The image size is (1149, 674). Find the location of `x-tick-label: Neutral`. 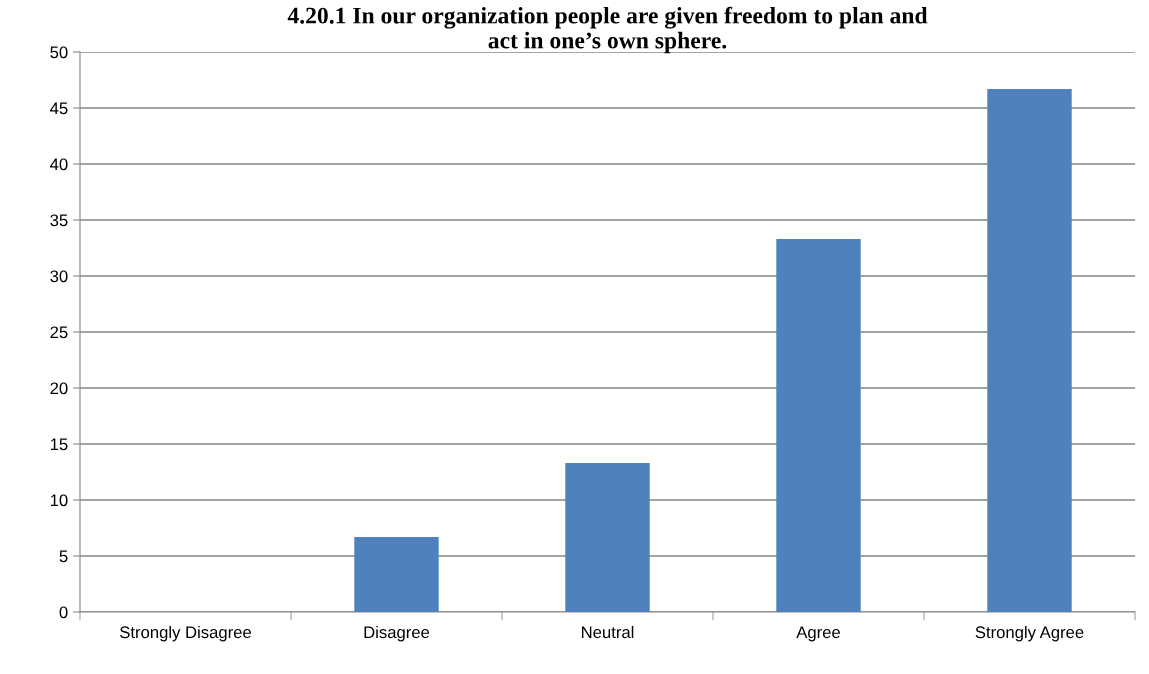

x-tick-label: Neutral is located at coordinates (608, 632).